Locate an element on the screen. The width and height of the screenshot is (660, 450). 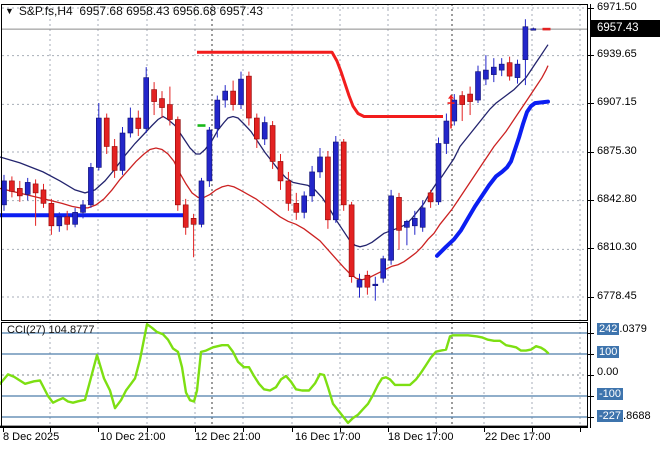
cci-axis-label: 0.00 is located at coordinates (608, 372).